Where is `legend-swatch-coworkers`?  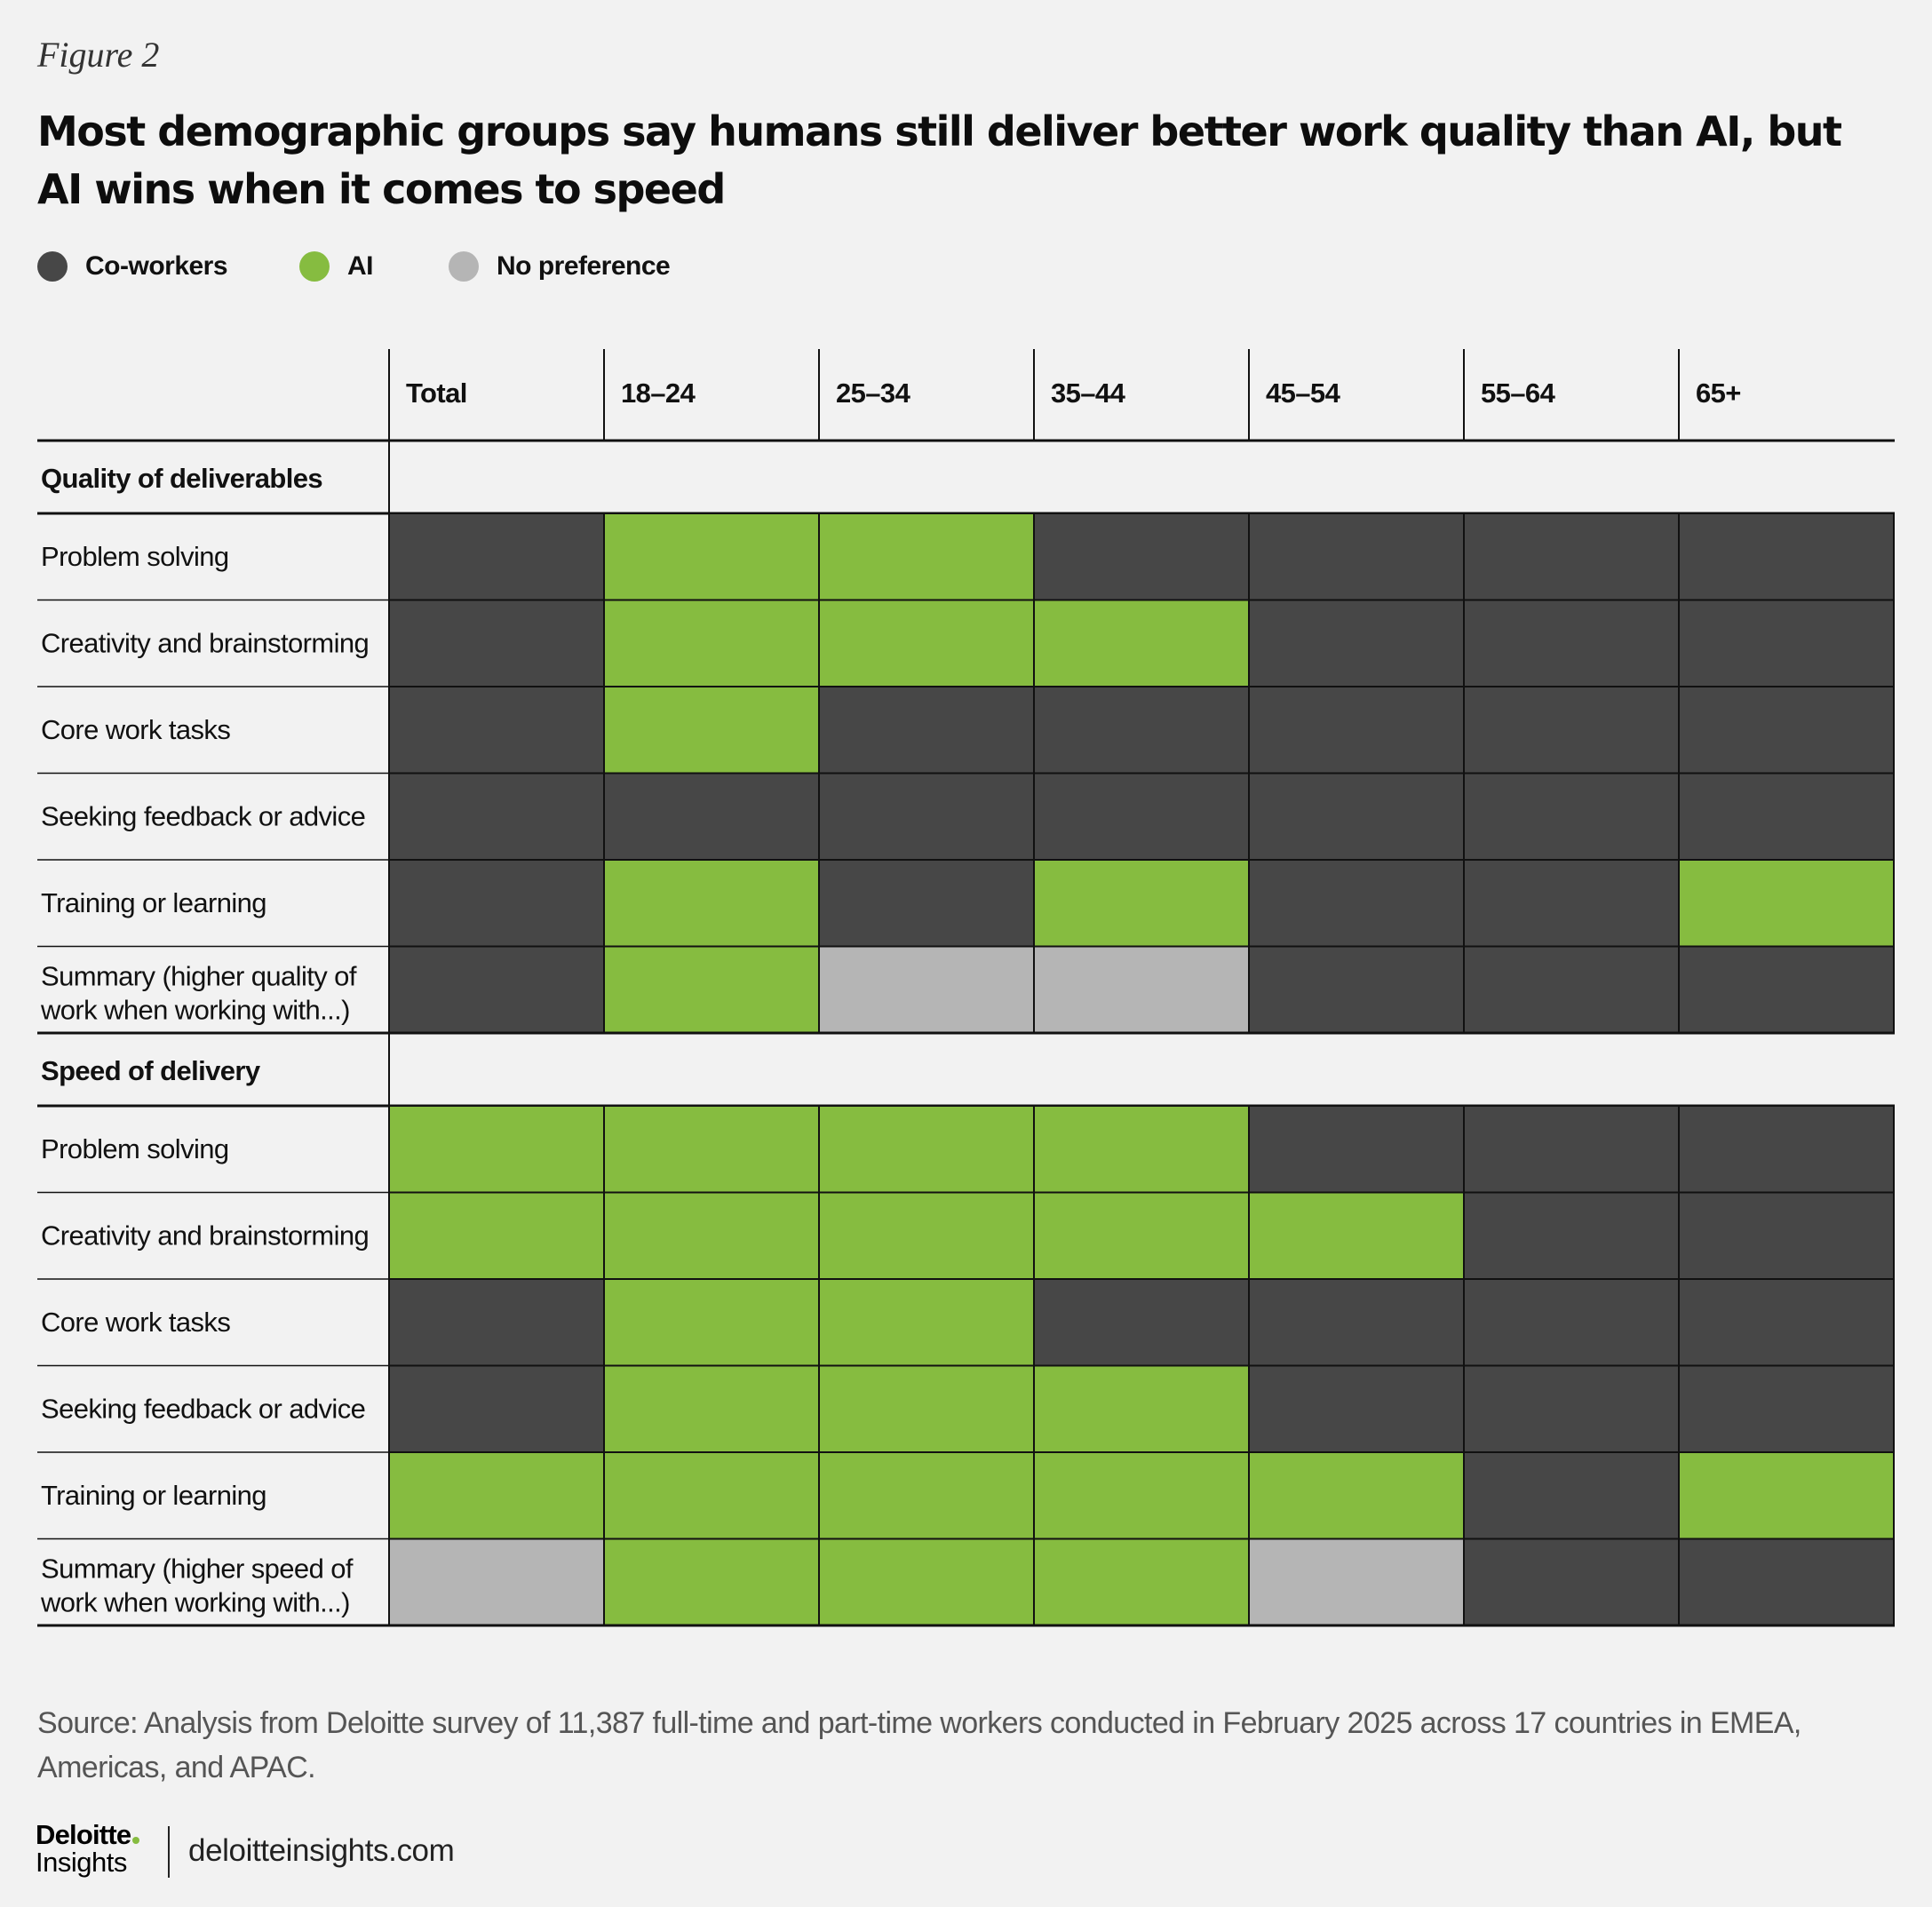 legend-swatch-coworkers is located at coordinates (52, 267).